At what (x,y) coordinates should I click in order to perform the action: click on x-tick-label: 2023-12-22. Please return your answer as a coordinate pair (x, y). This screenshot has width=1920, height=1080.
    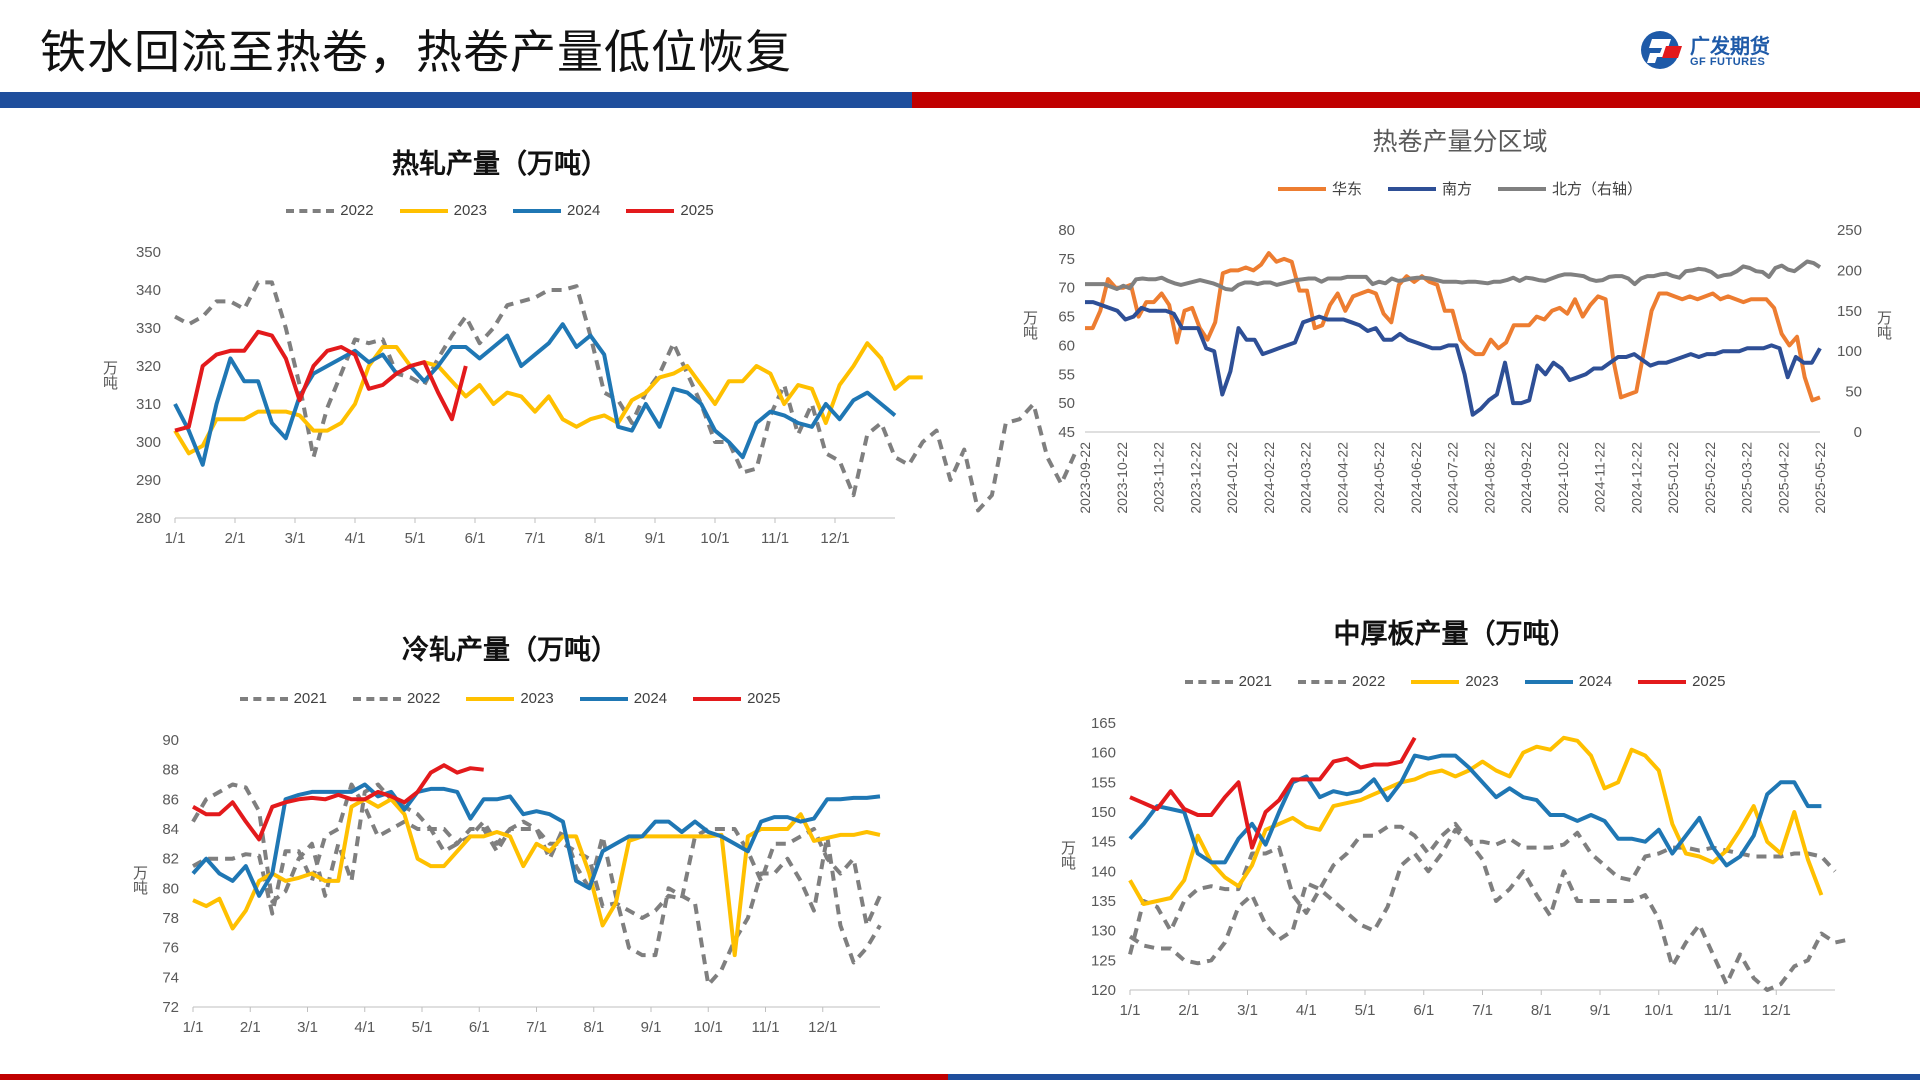
    Looking at the image, I should click on (1195, 478).